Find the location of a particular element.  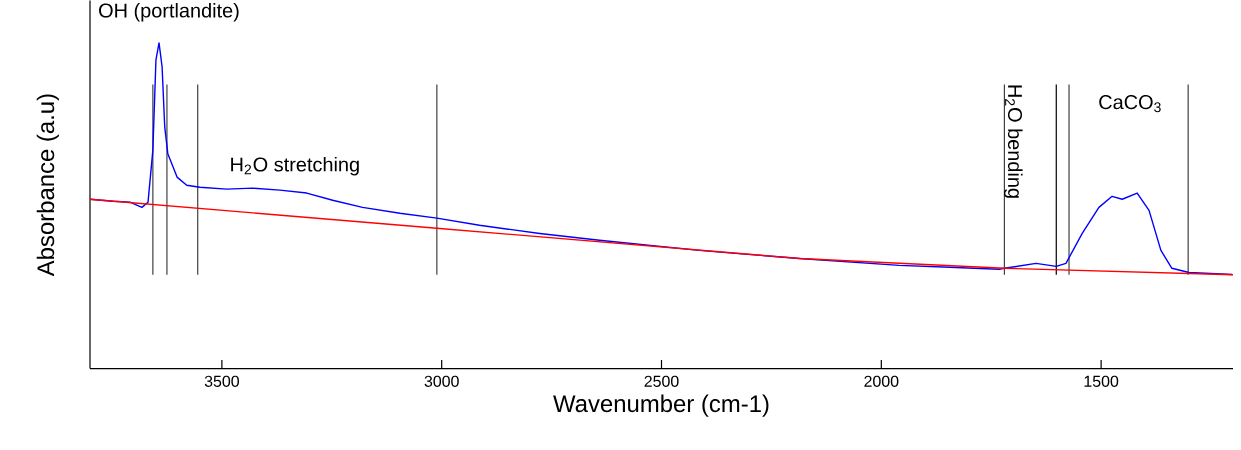

y-axis-title: Absorbance (a.u) is located at coordinates (47, 185).